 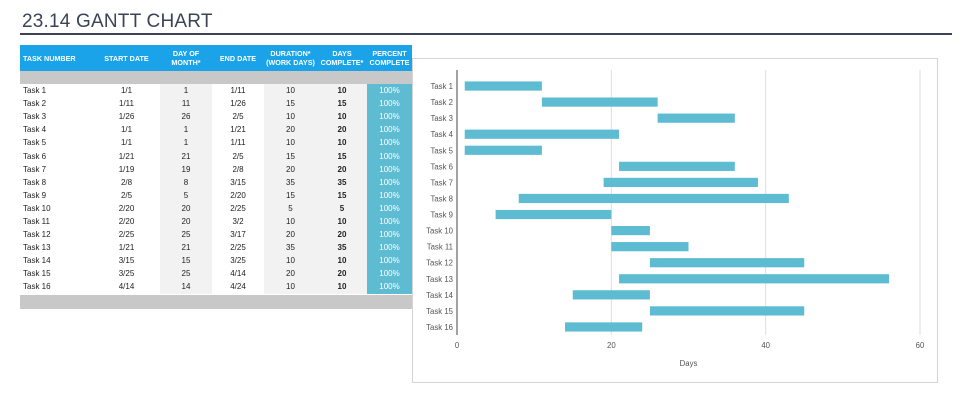 What do you see at coordinates (216, 182) in the screenshot?
I see `table-row: Task 8 2/8 8 3/15 35 35 100%` at bounding box center [216, 182].